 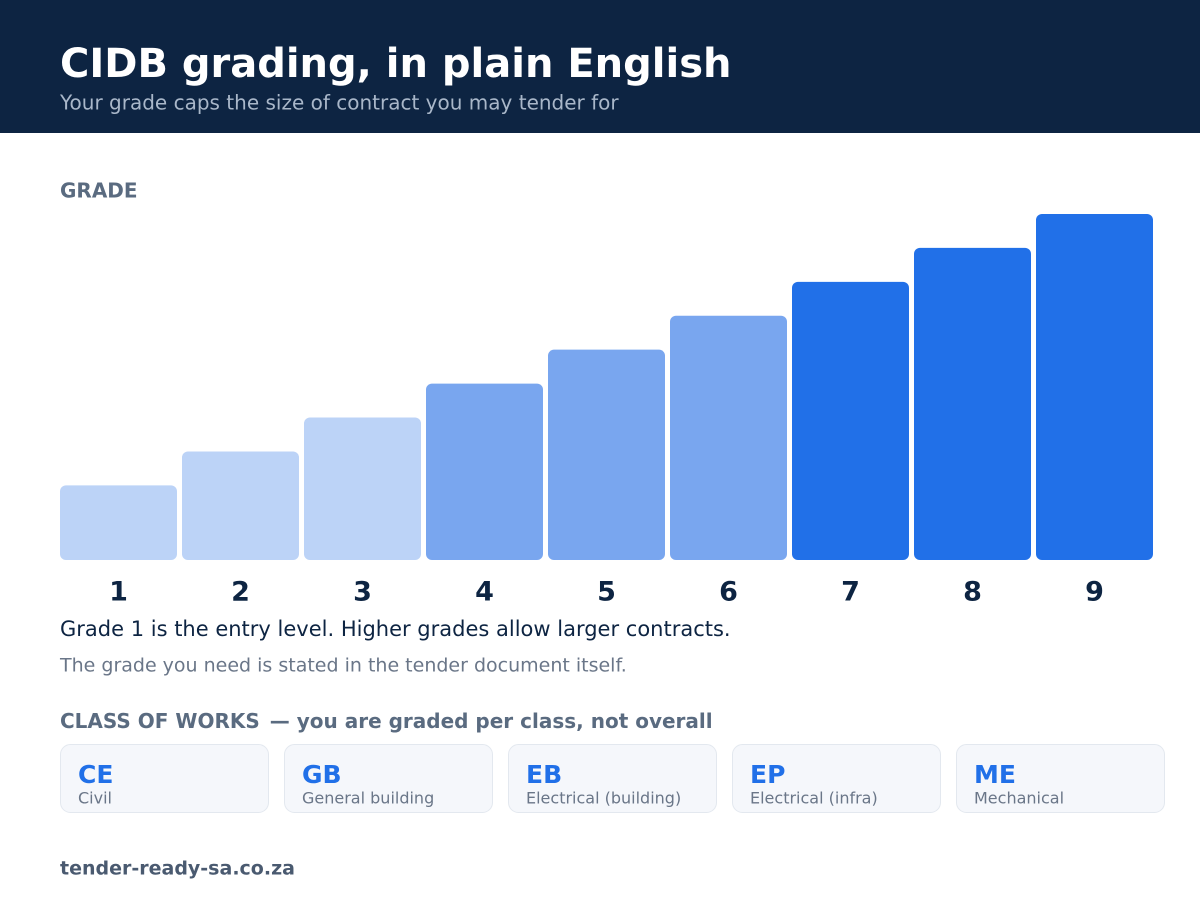 What do you see at coordinates (362, 592) in the screenshot?
I see `x-tick-label: 3` at bounding box center [362, 592].